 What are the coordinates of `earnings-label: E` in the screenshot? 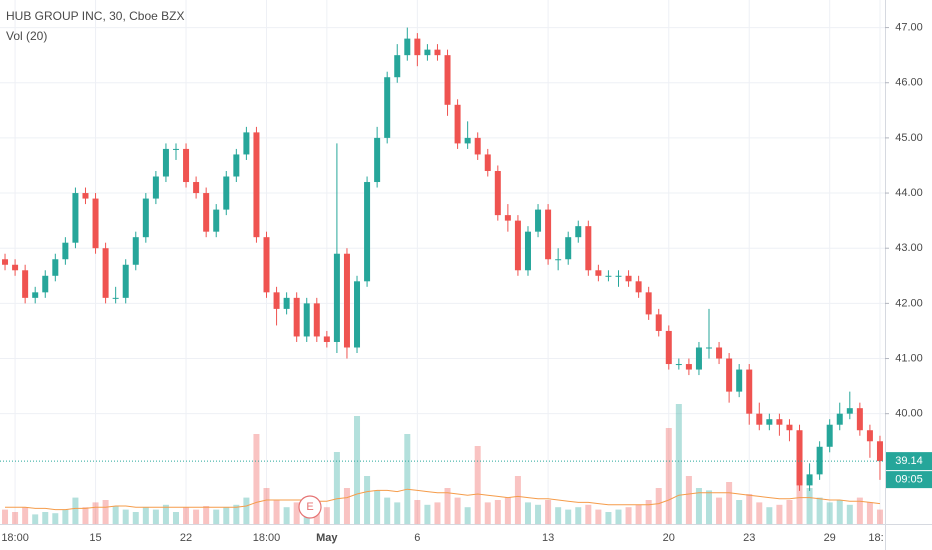 It's located at (309, 507).